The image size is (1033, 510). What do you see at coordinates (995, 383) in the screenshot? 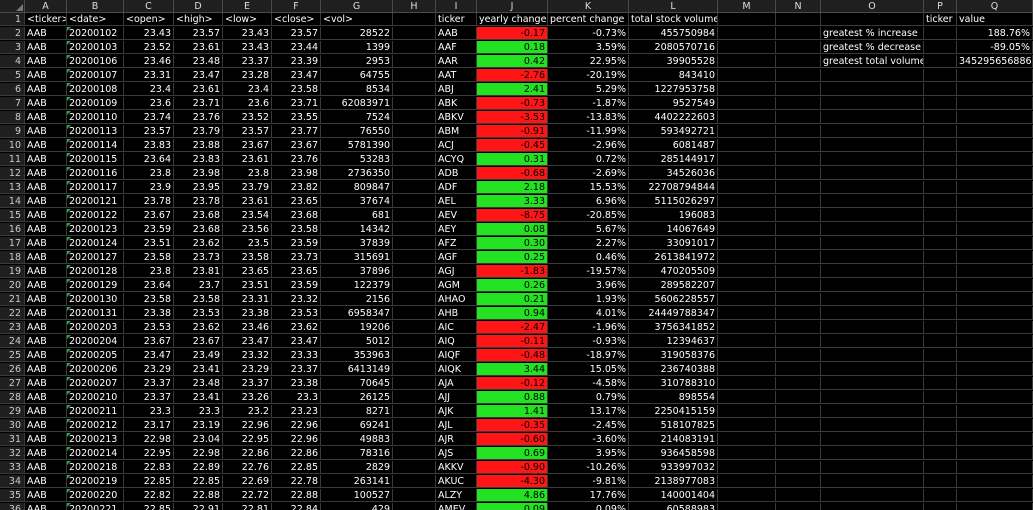
I see `cell-Q27` at bounding box center [995, 383].